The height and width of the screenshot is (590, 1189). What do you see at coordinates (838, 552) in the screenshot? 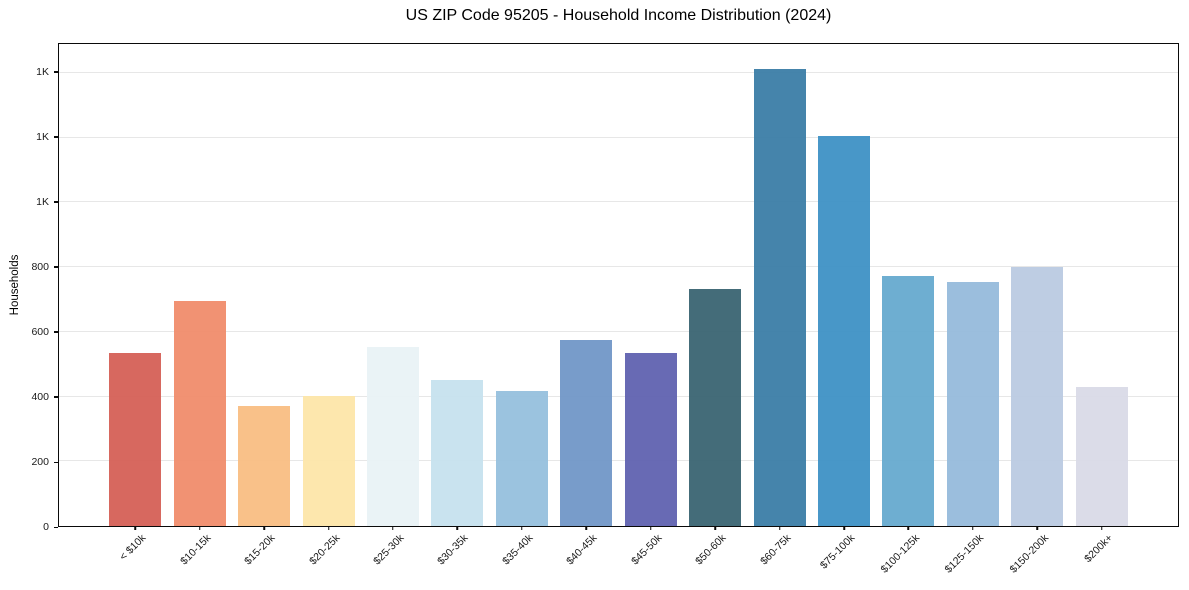
I see `x-axis-label: $75-100k` at bounding box center [838, 552].